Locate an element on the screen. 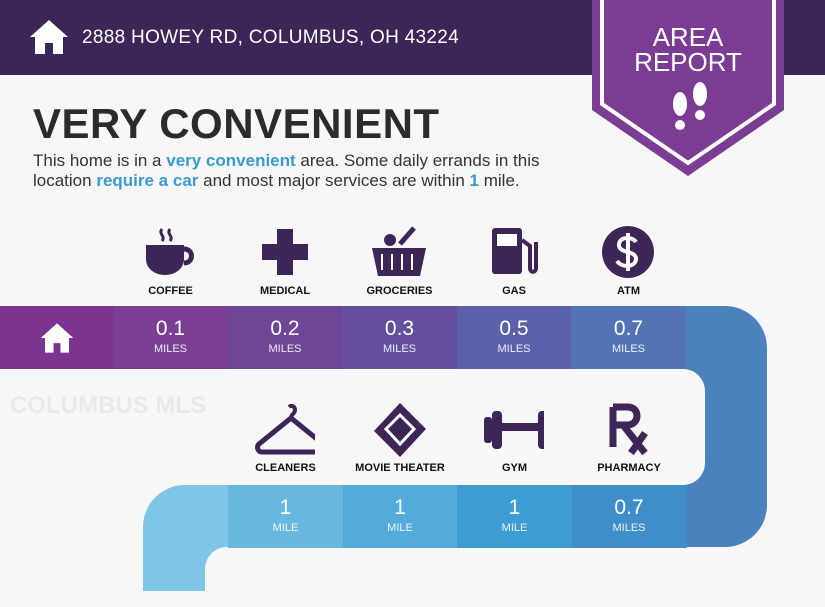  area-report-badge is located at coordinates (688, 88).